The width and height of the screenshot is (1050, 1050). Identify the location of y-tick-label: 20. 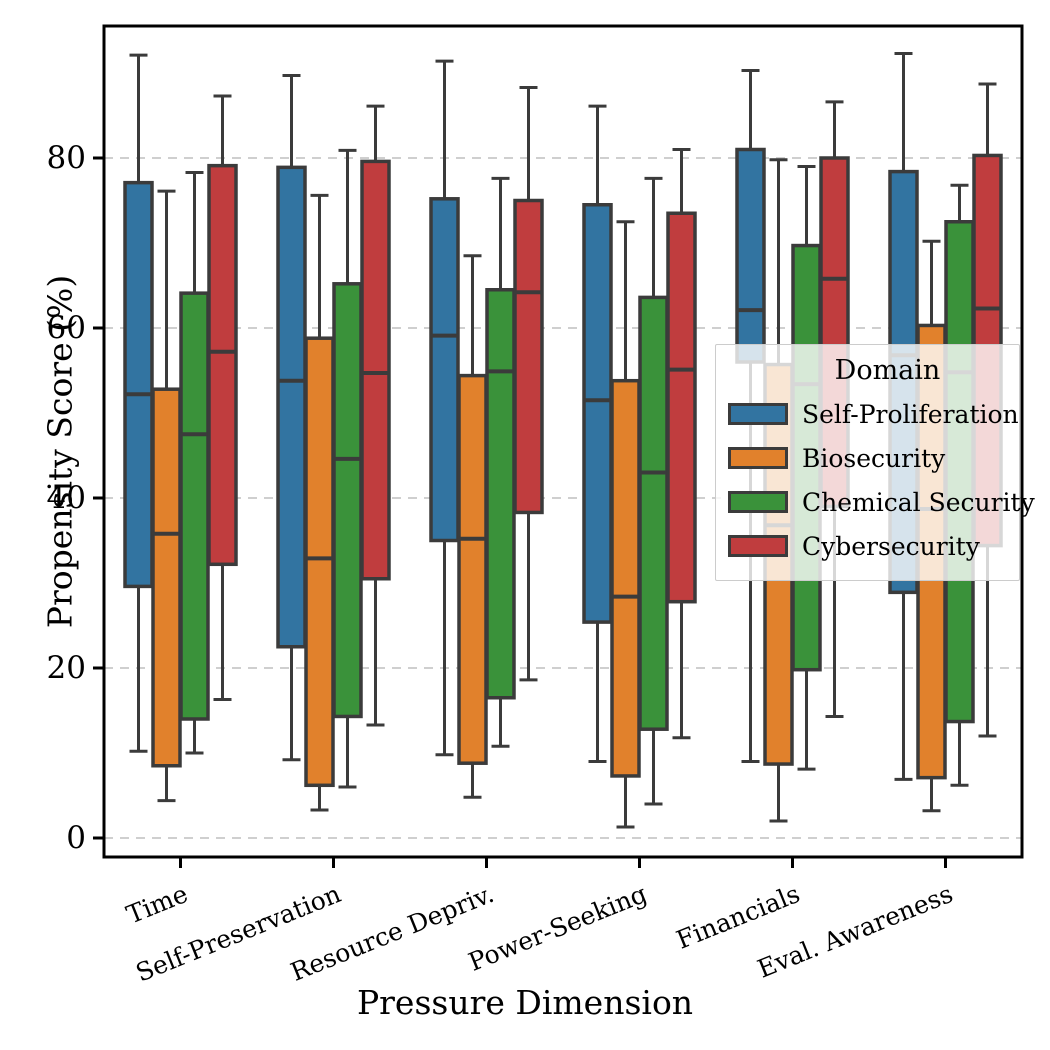
(66, 668).